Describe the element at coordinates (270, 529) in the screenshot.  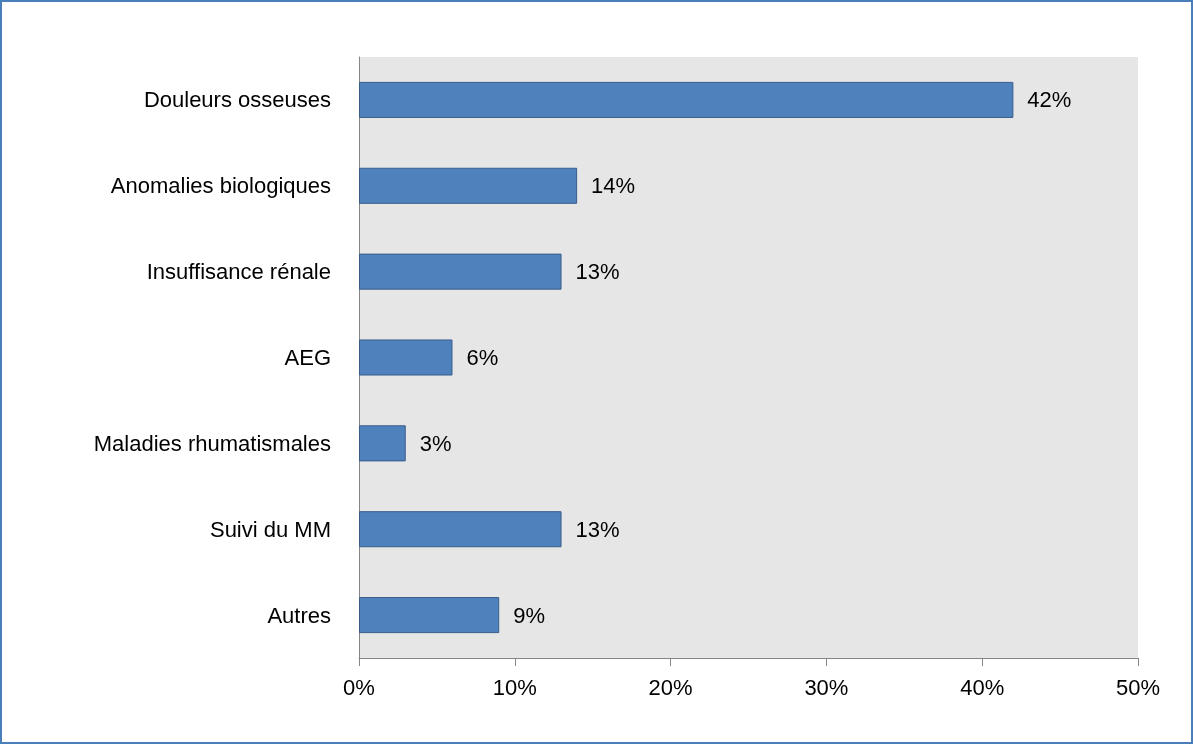
I see `y-tick-label: Suivi du MM` at that location.